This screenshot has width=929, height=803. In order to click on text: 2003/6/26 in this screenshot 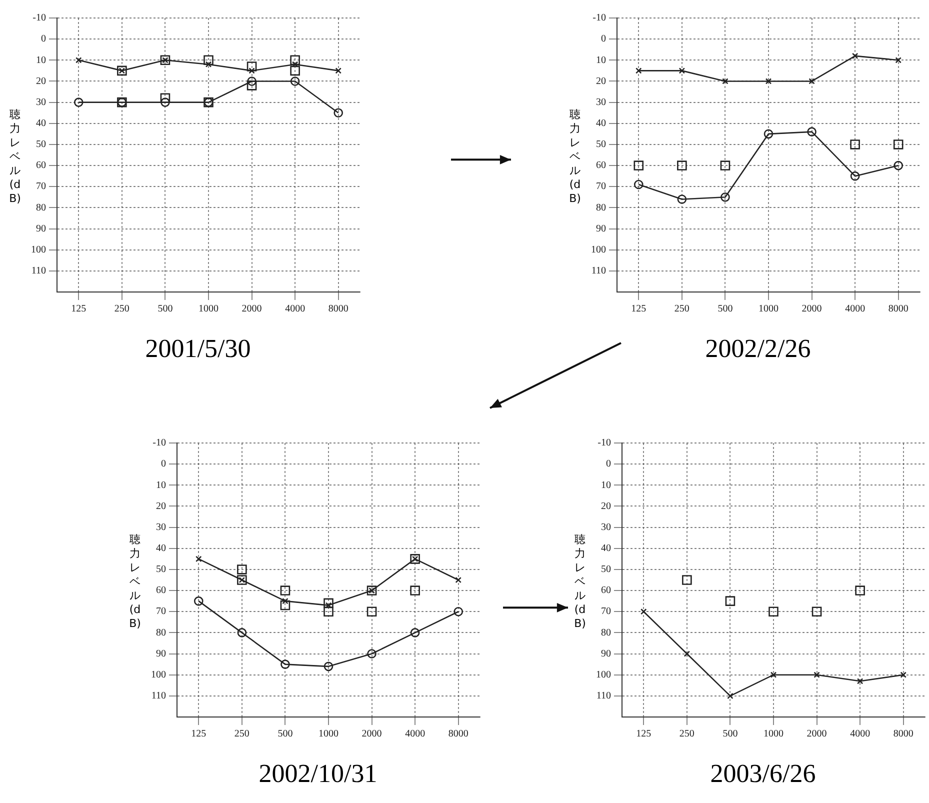, I will do `click(763, 774)`.